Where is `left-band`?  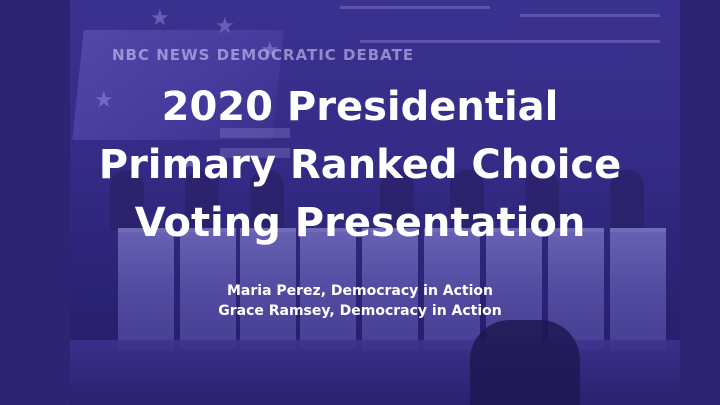
left-band is located at coordinates (35, 202).